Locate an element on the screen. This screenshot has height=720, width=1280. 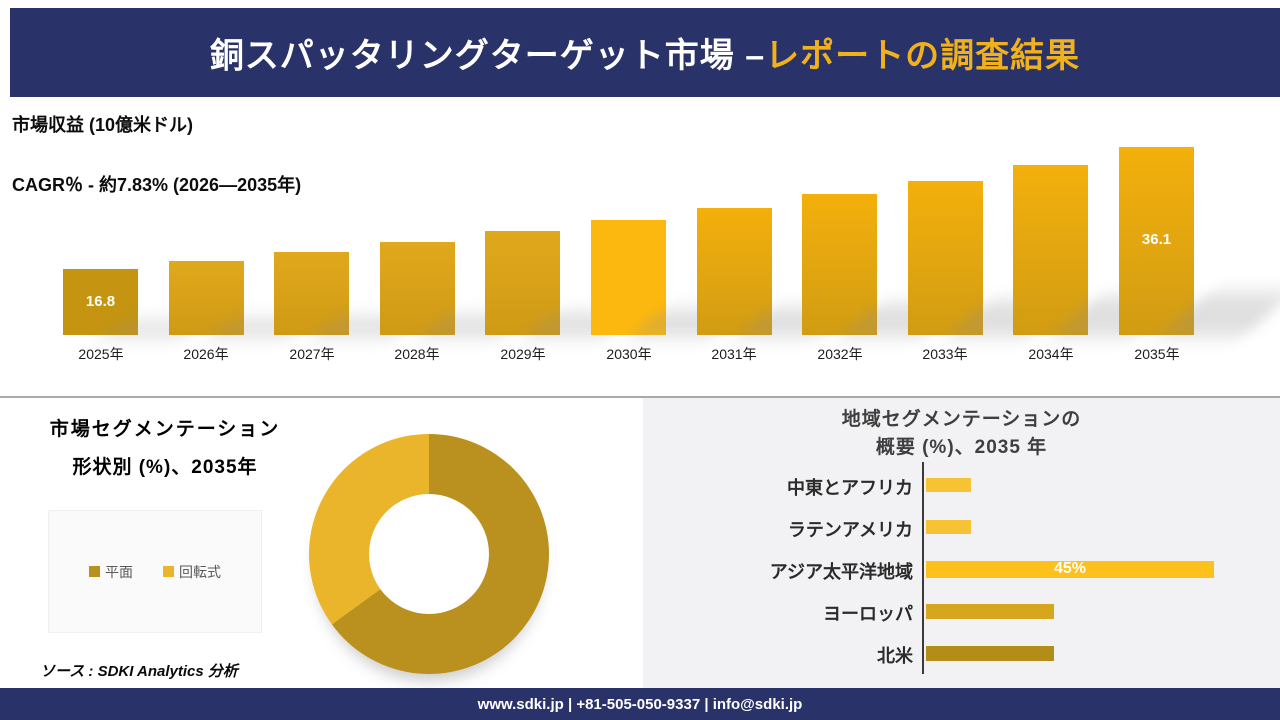
cagr-label: CAGR％ - 約7.83% (2026―2035年) is located at coordinates (157, 185).